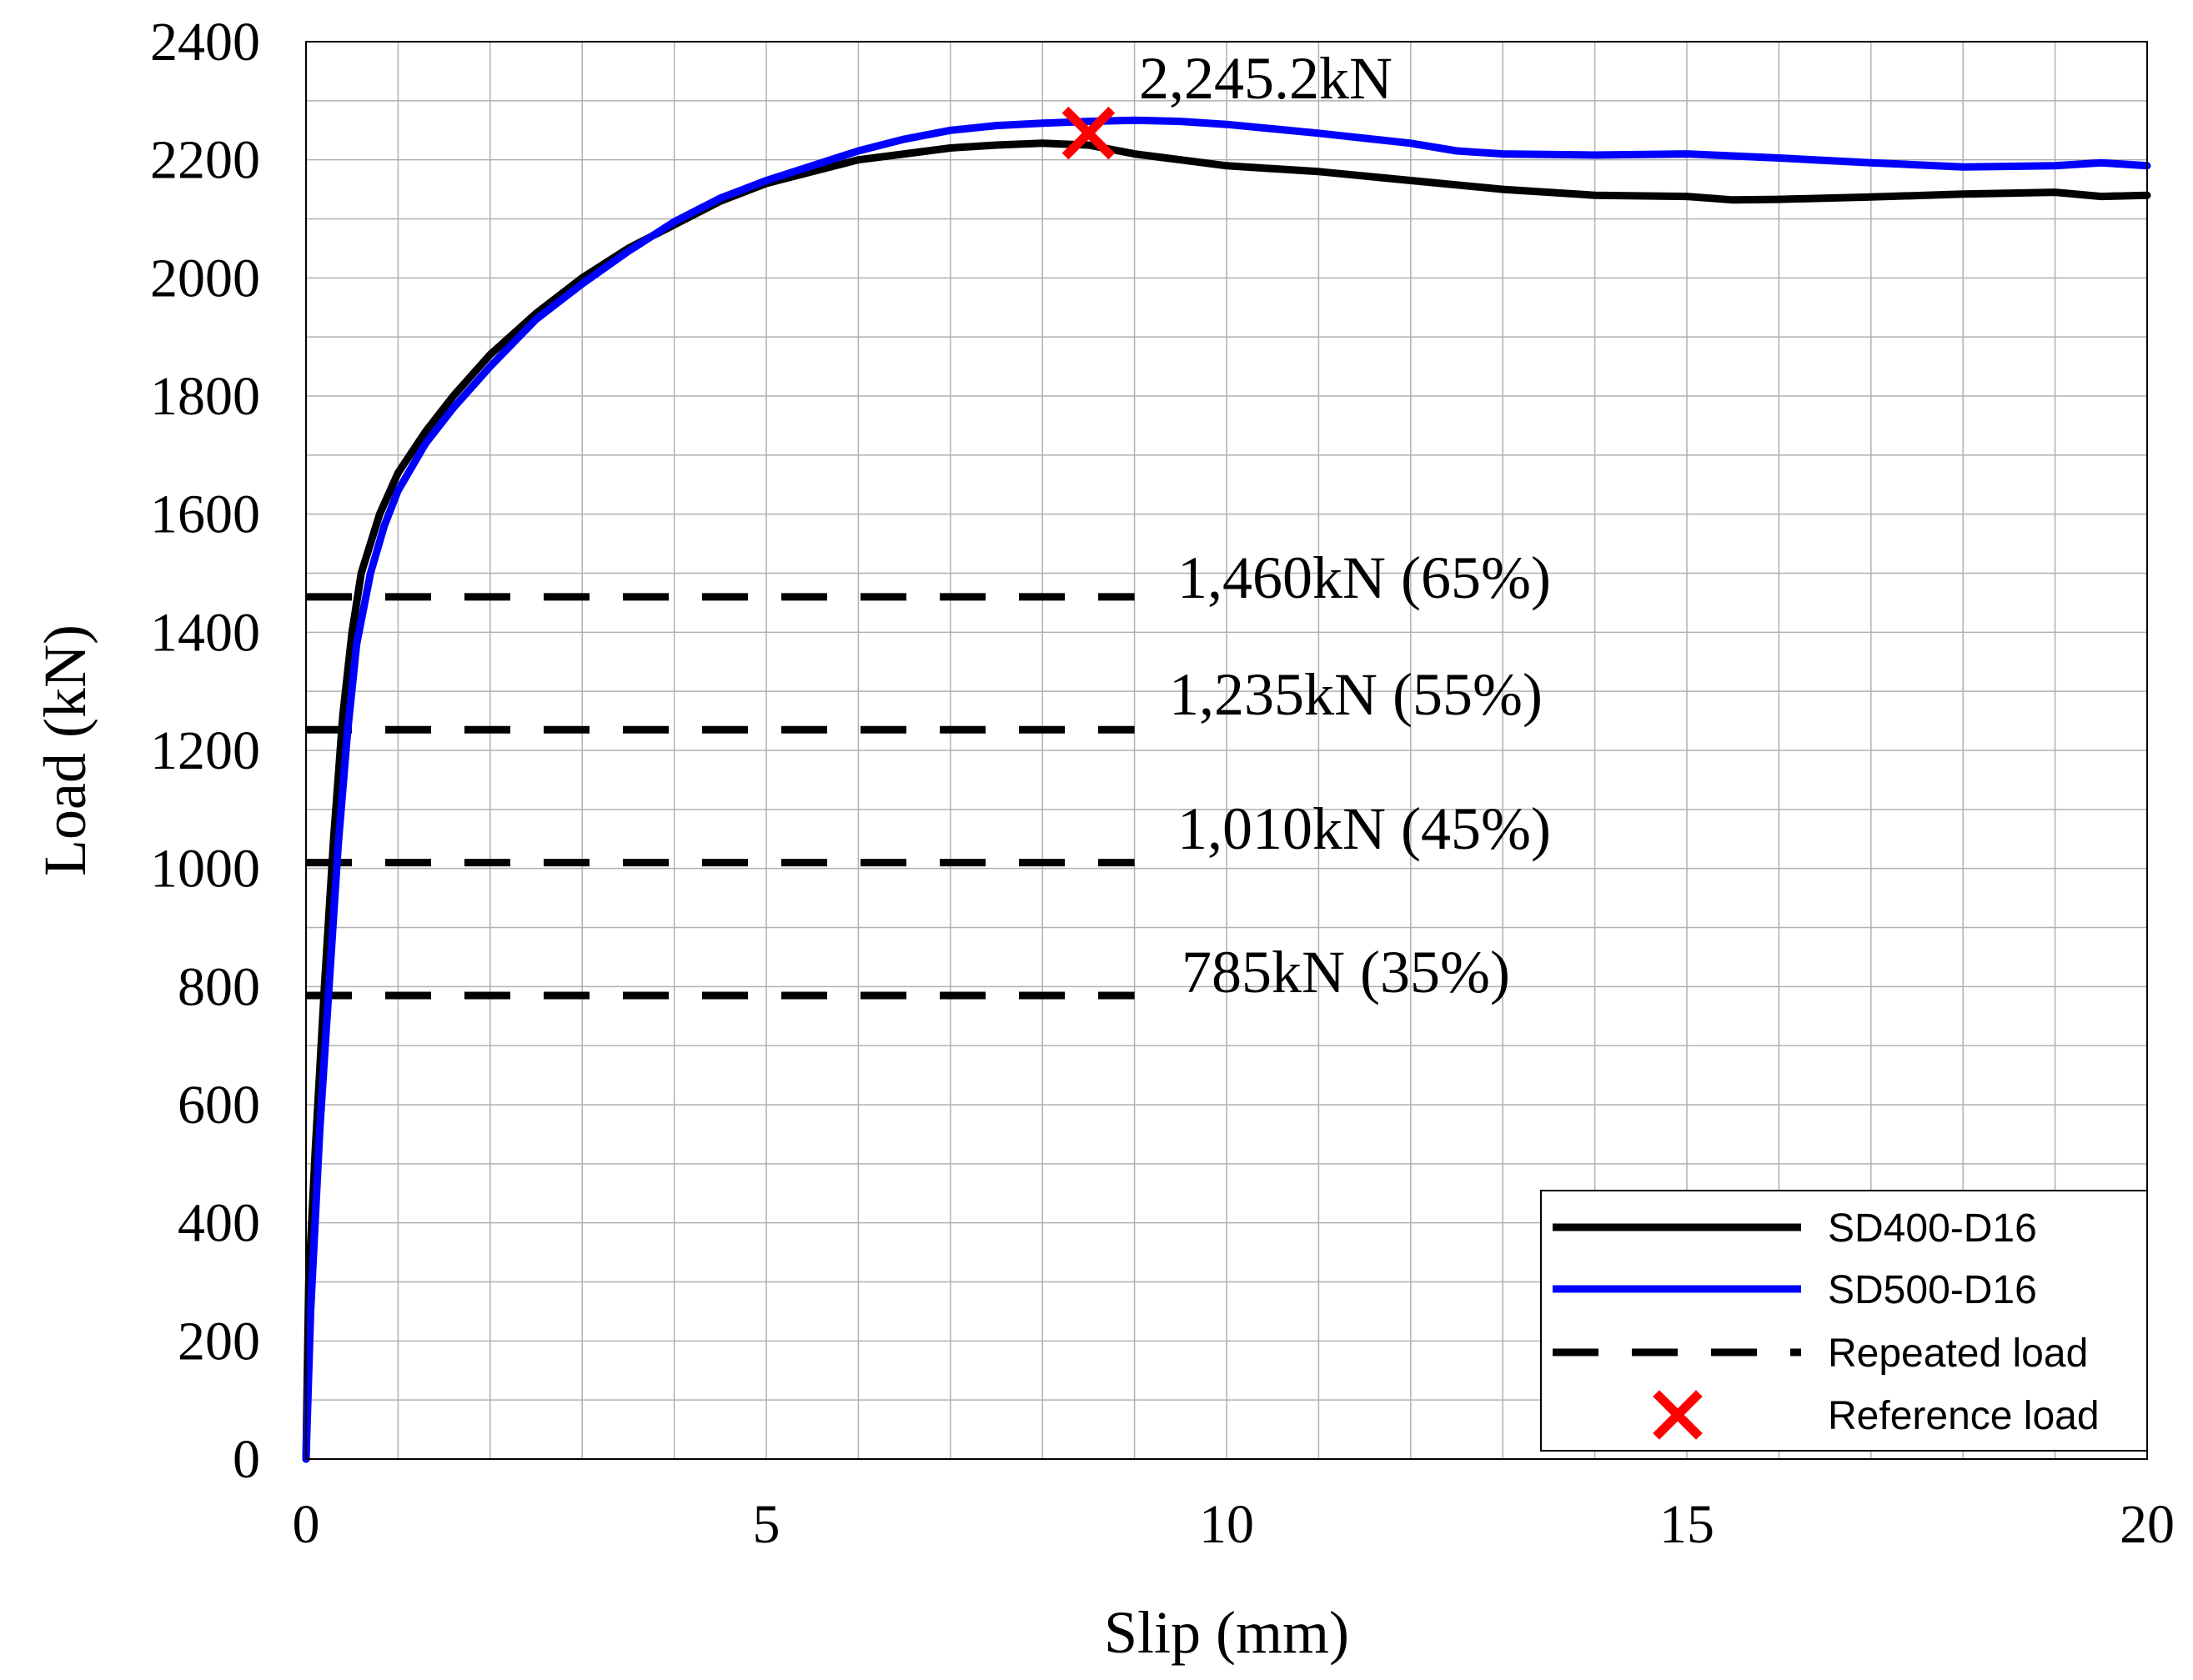  What do you see at coordinates (721, 796) in the screenshot?
I see `repeated-load-lines` at bounding box center [721, 796].